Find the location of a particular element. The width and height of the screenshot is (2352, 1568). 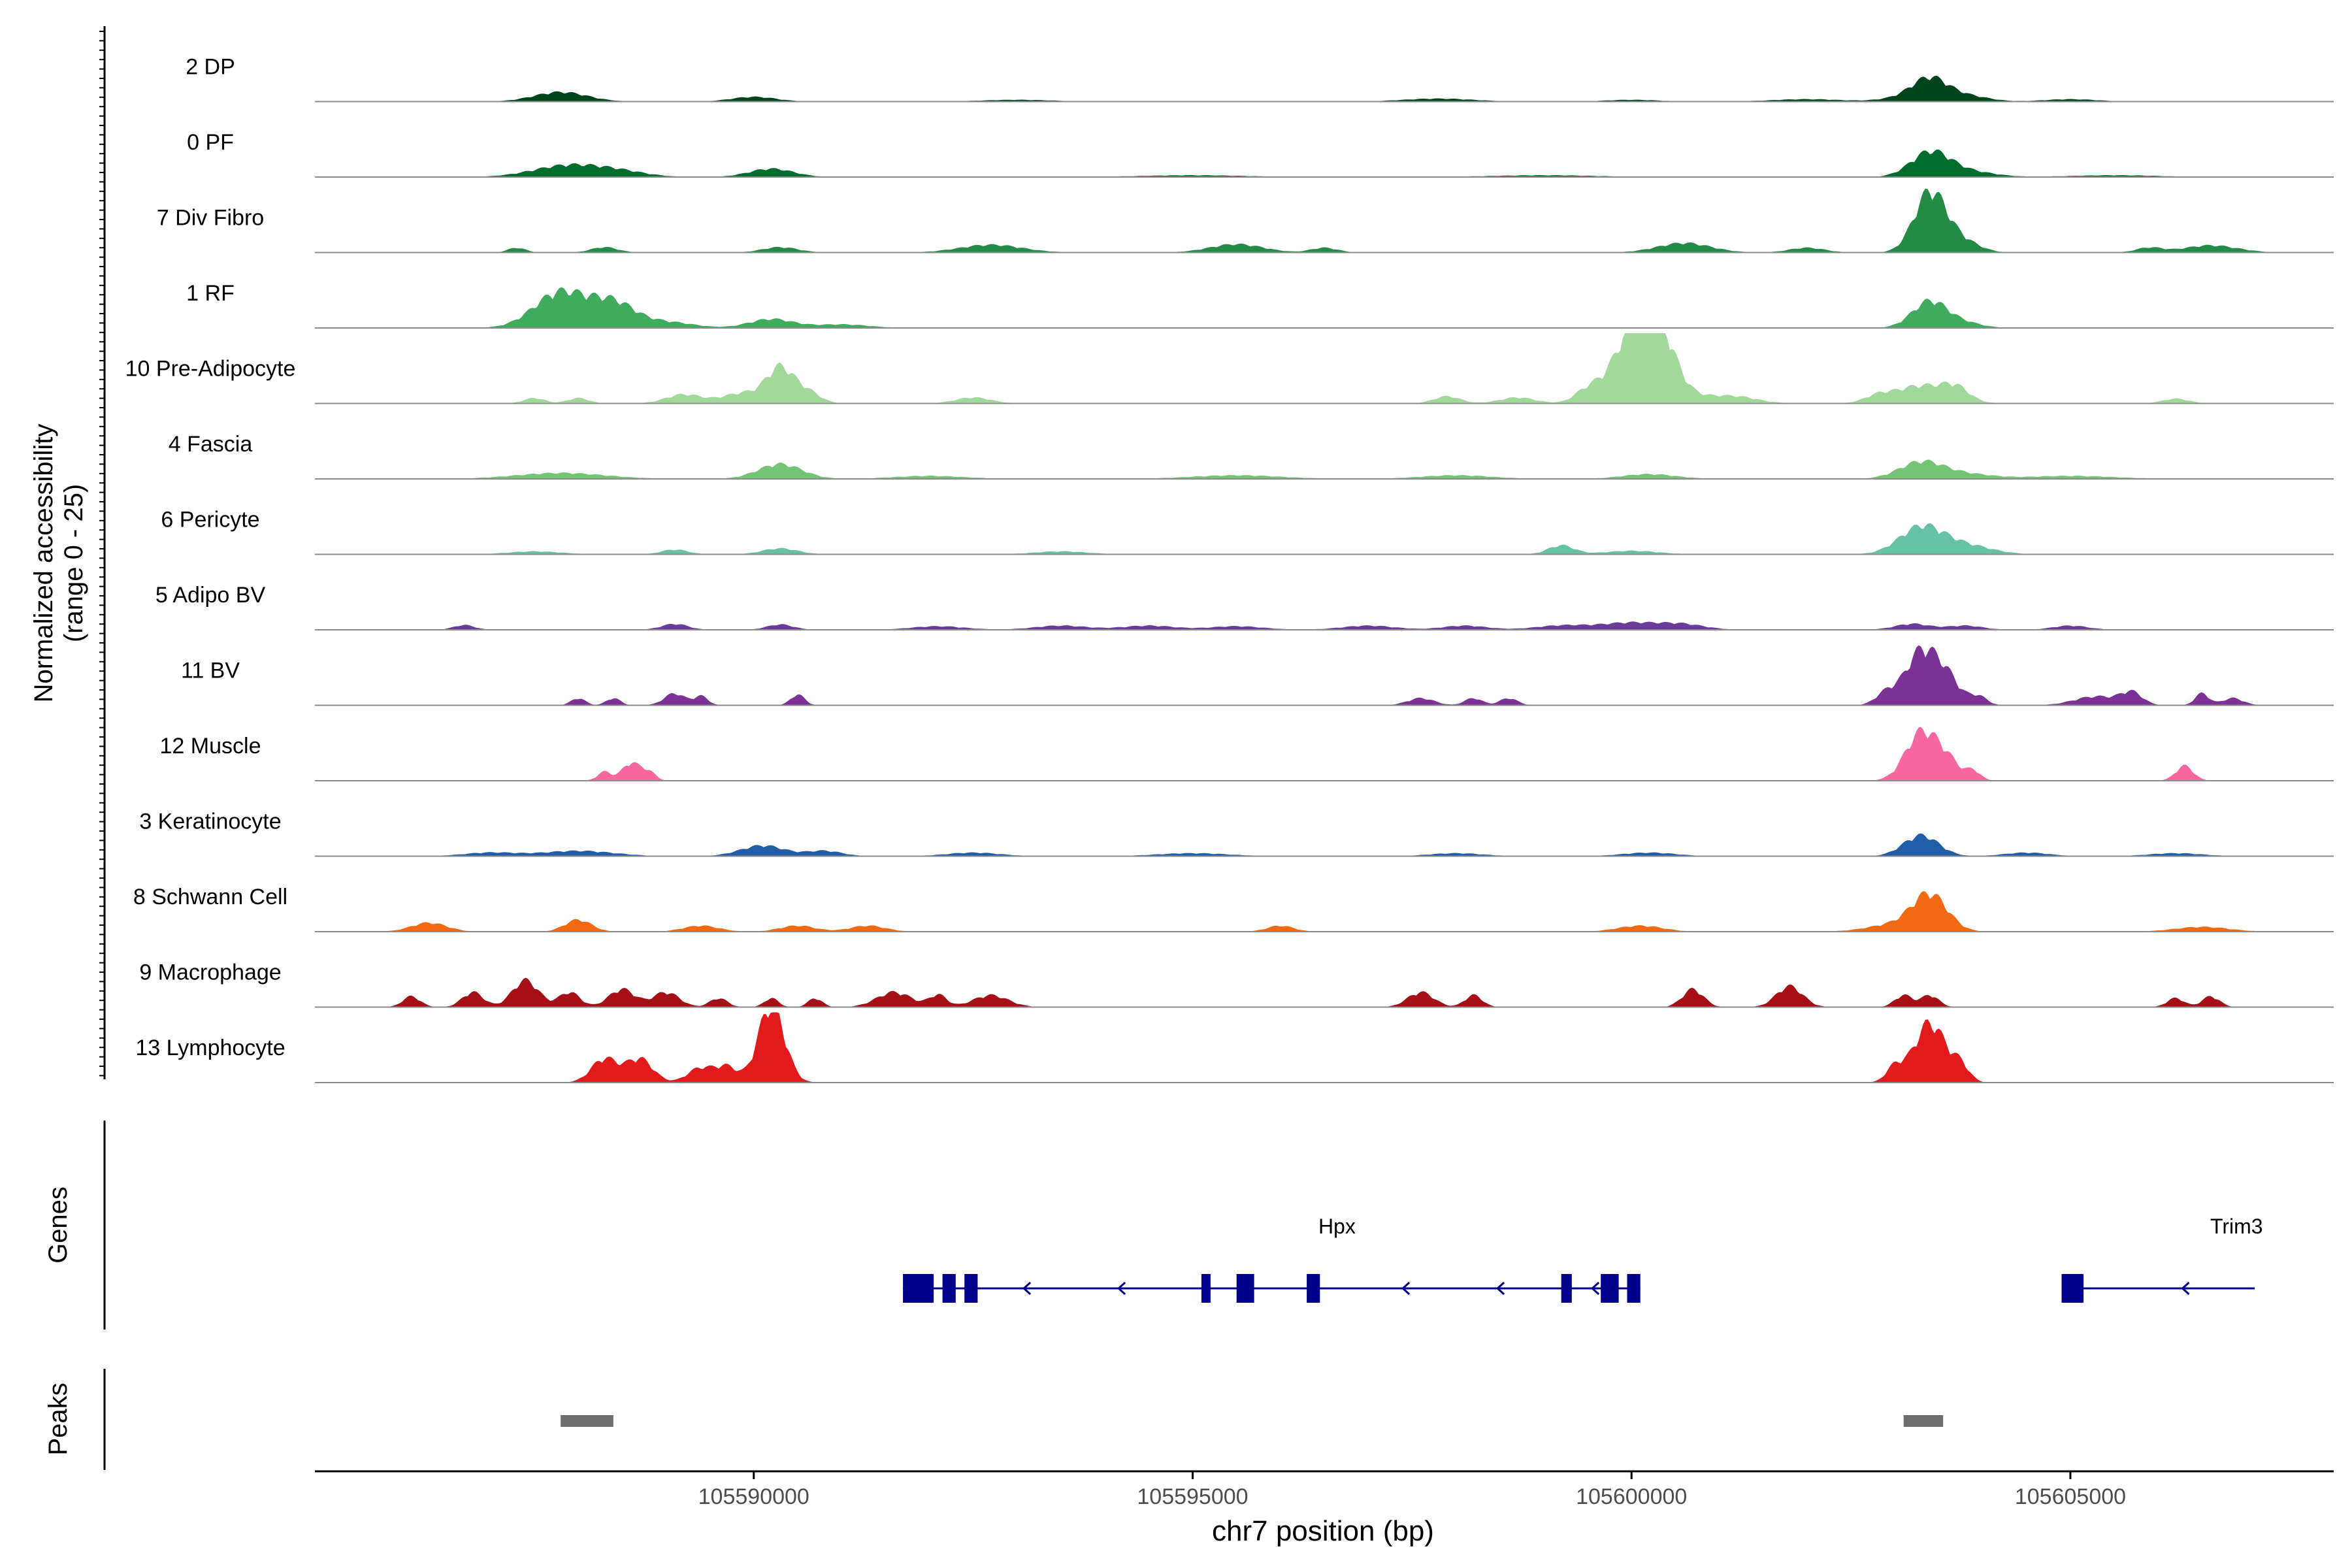

x-tick-label: 105595000 is located at coordinates (1192, 1496).